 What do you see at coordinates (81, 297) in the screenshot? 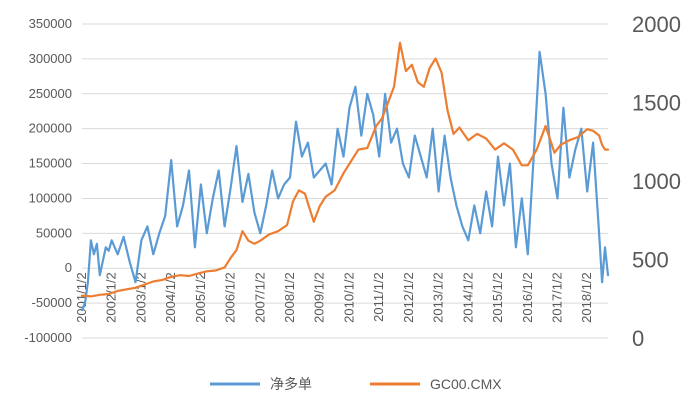
I see `x-tick-label: 2001/1/2` at bounding box center [81, 297].